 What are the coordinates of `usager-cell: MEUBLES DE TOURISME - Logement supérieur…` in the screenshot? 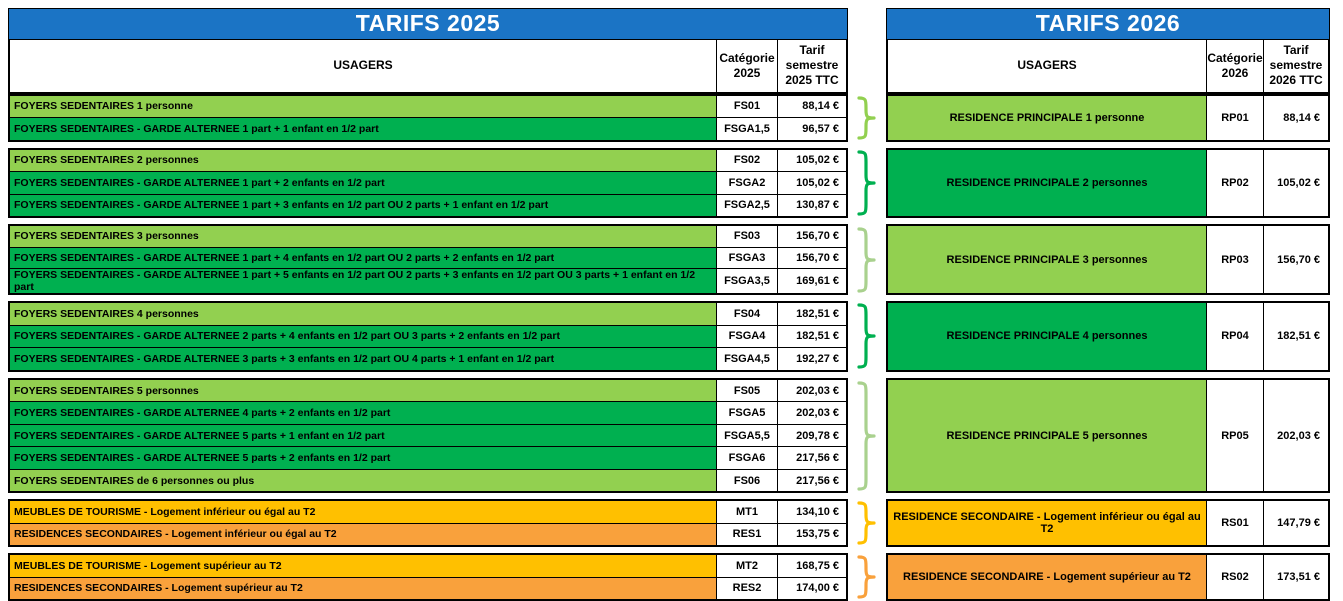 It's located at (363, 566).